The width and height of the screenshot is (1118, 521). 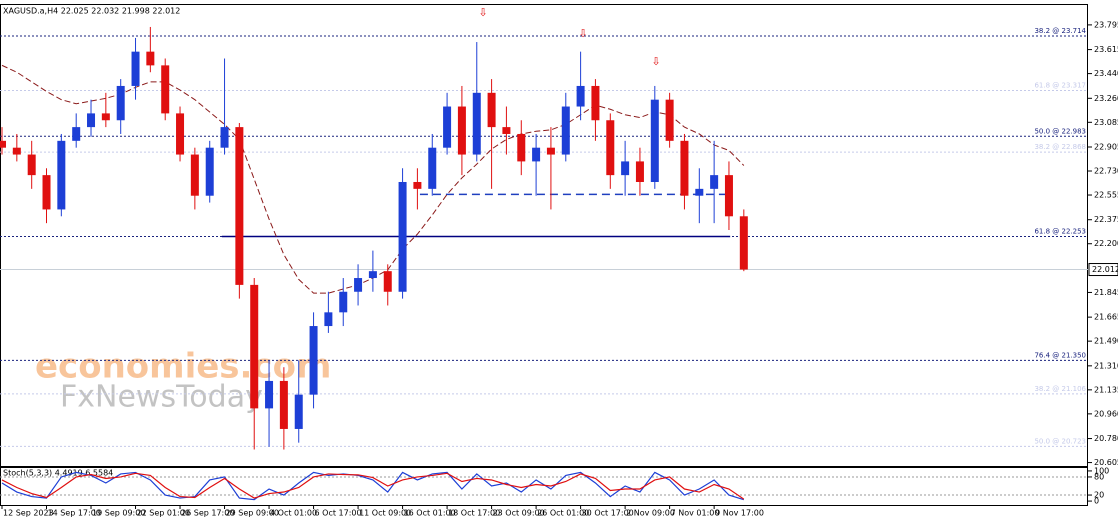 I want to click on x-tick-label: 14 Sep 17:00, so click(x=74, y=513).